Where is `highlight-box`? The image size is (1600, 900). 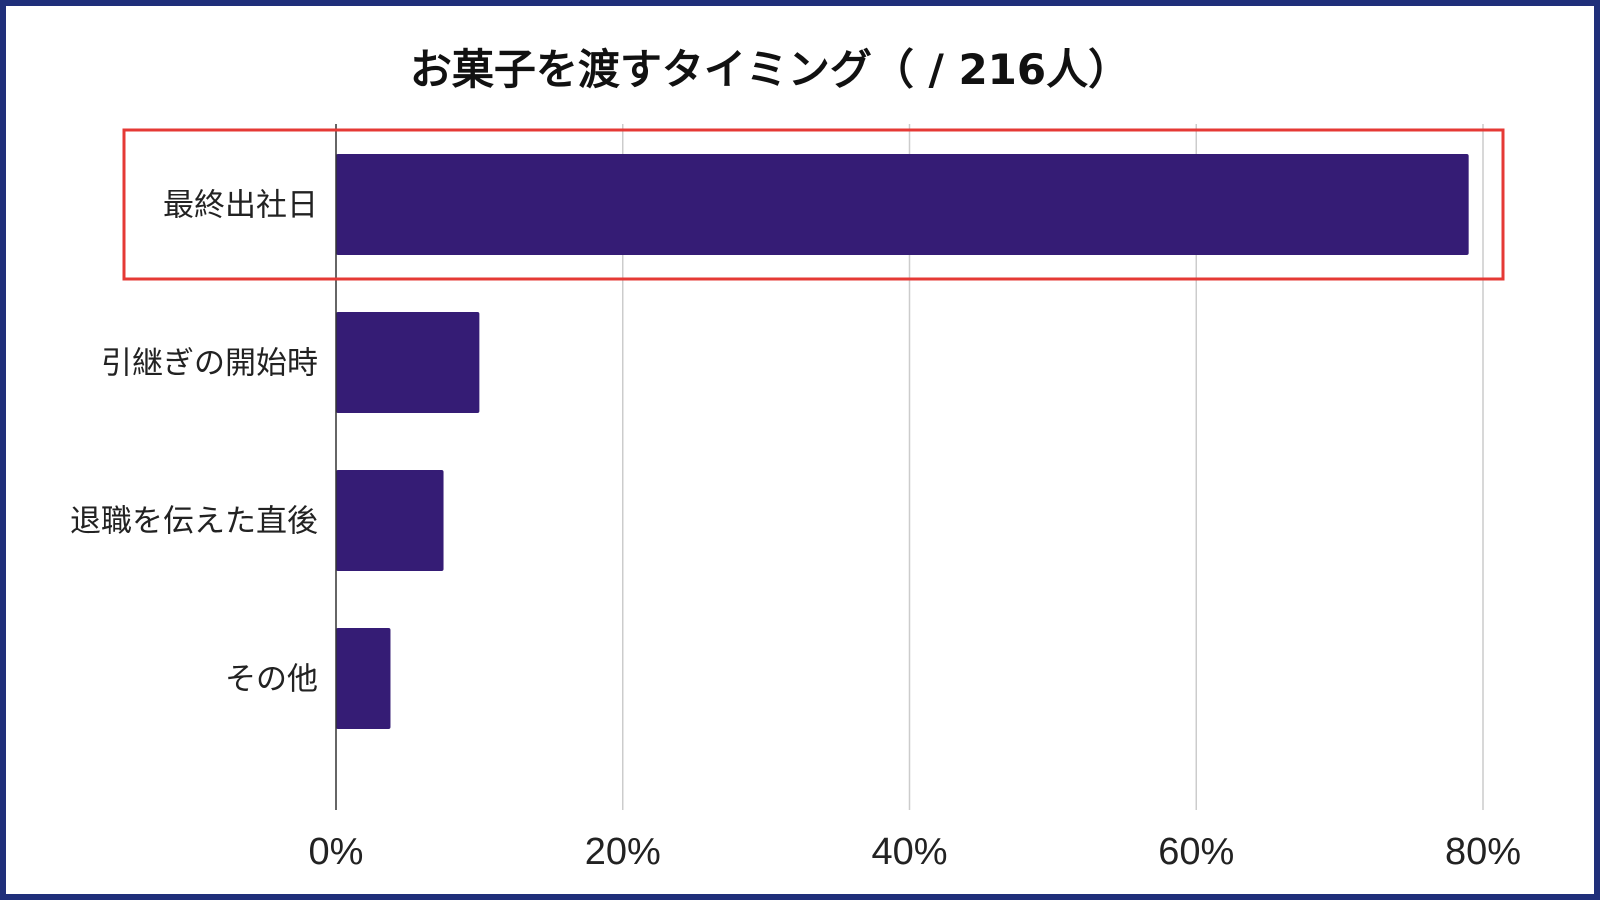 highlight-box is located at coordinates (813, 204).